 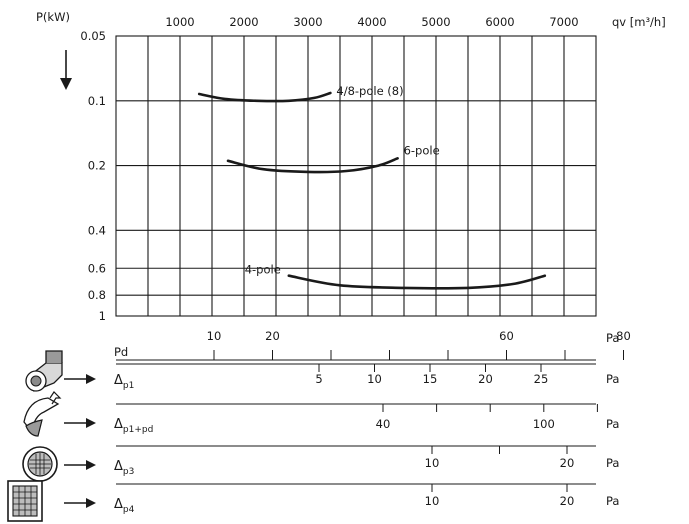 I want to click on scale-tick-label: 15, so click(x=430, y=379).